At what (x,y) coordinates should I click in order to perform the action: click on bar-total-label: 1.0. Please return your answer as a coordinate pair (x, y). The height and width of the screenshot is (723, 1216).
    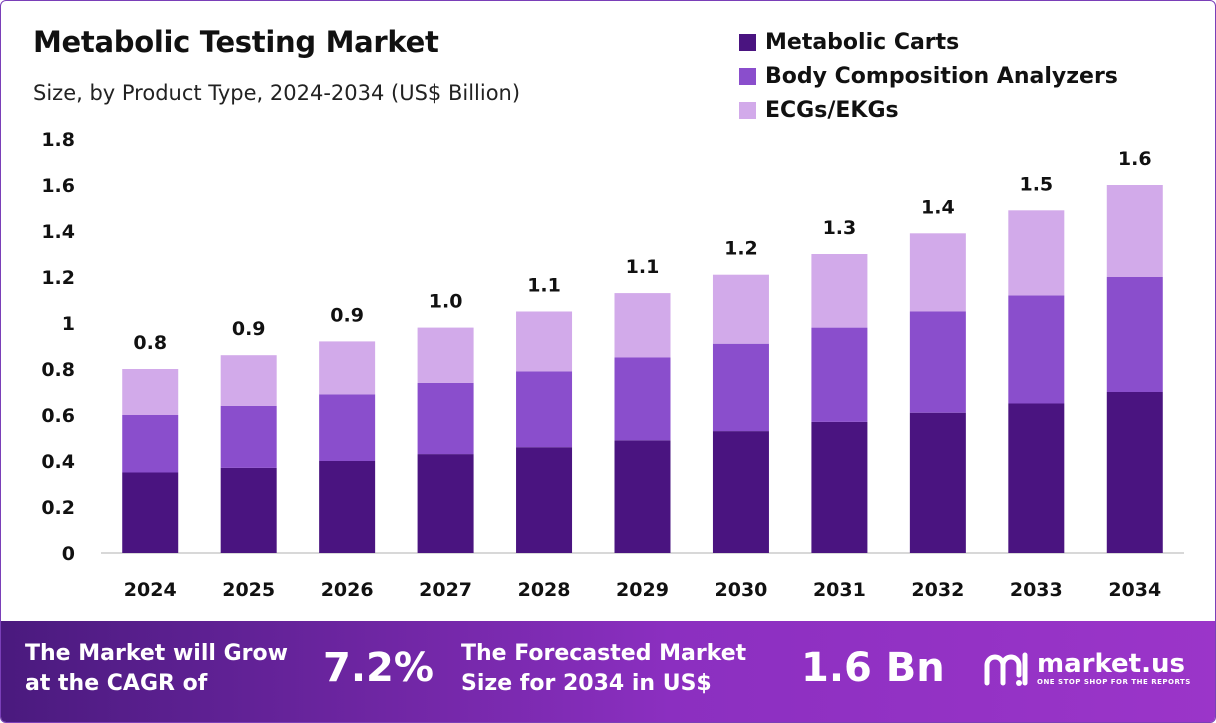
    Looking at the image, I should click on (446, 302).